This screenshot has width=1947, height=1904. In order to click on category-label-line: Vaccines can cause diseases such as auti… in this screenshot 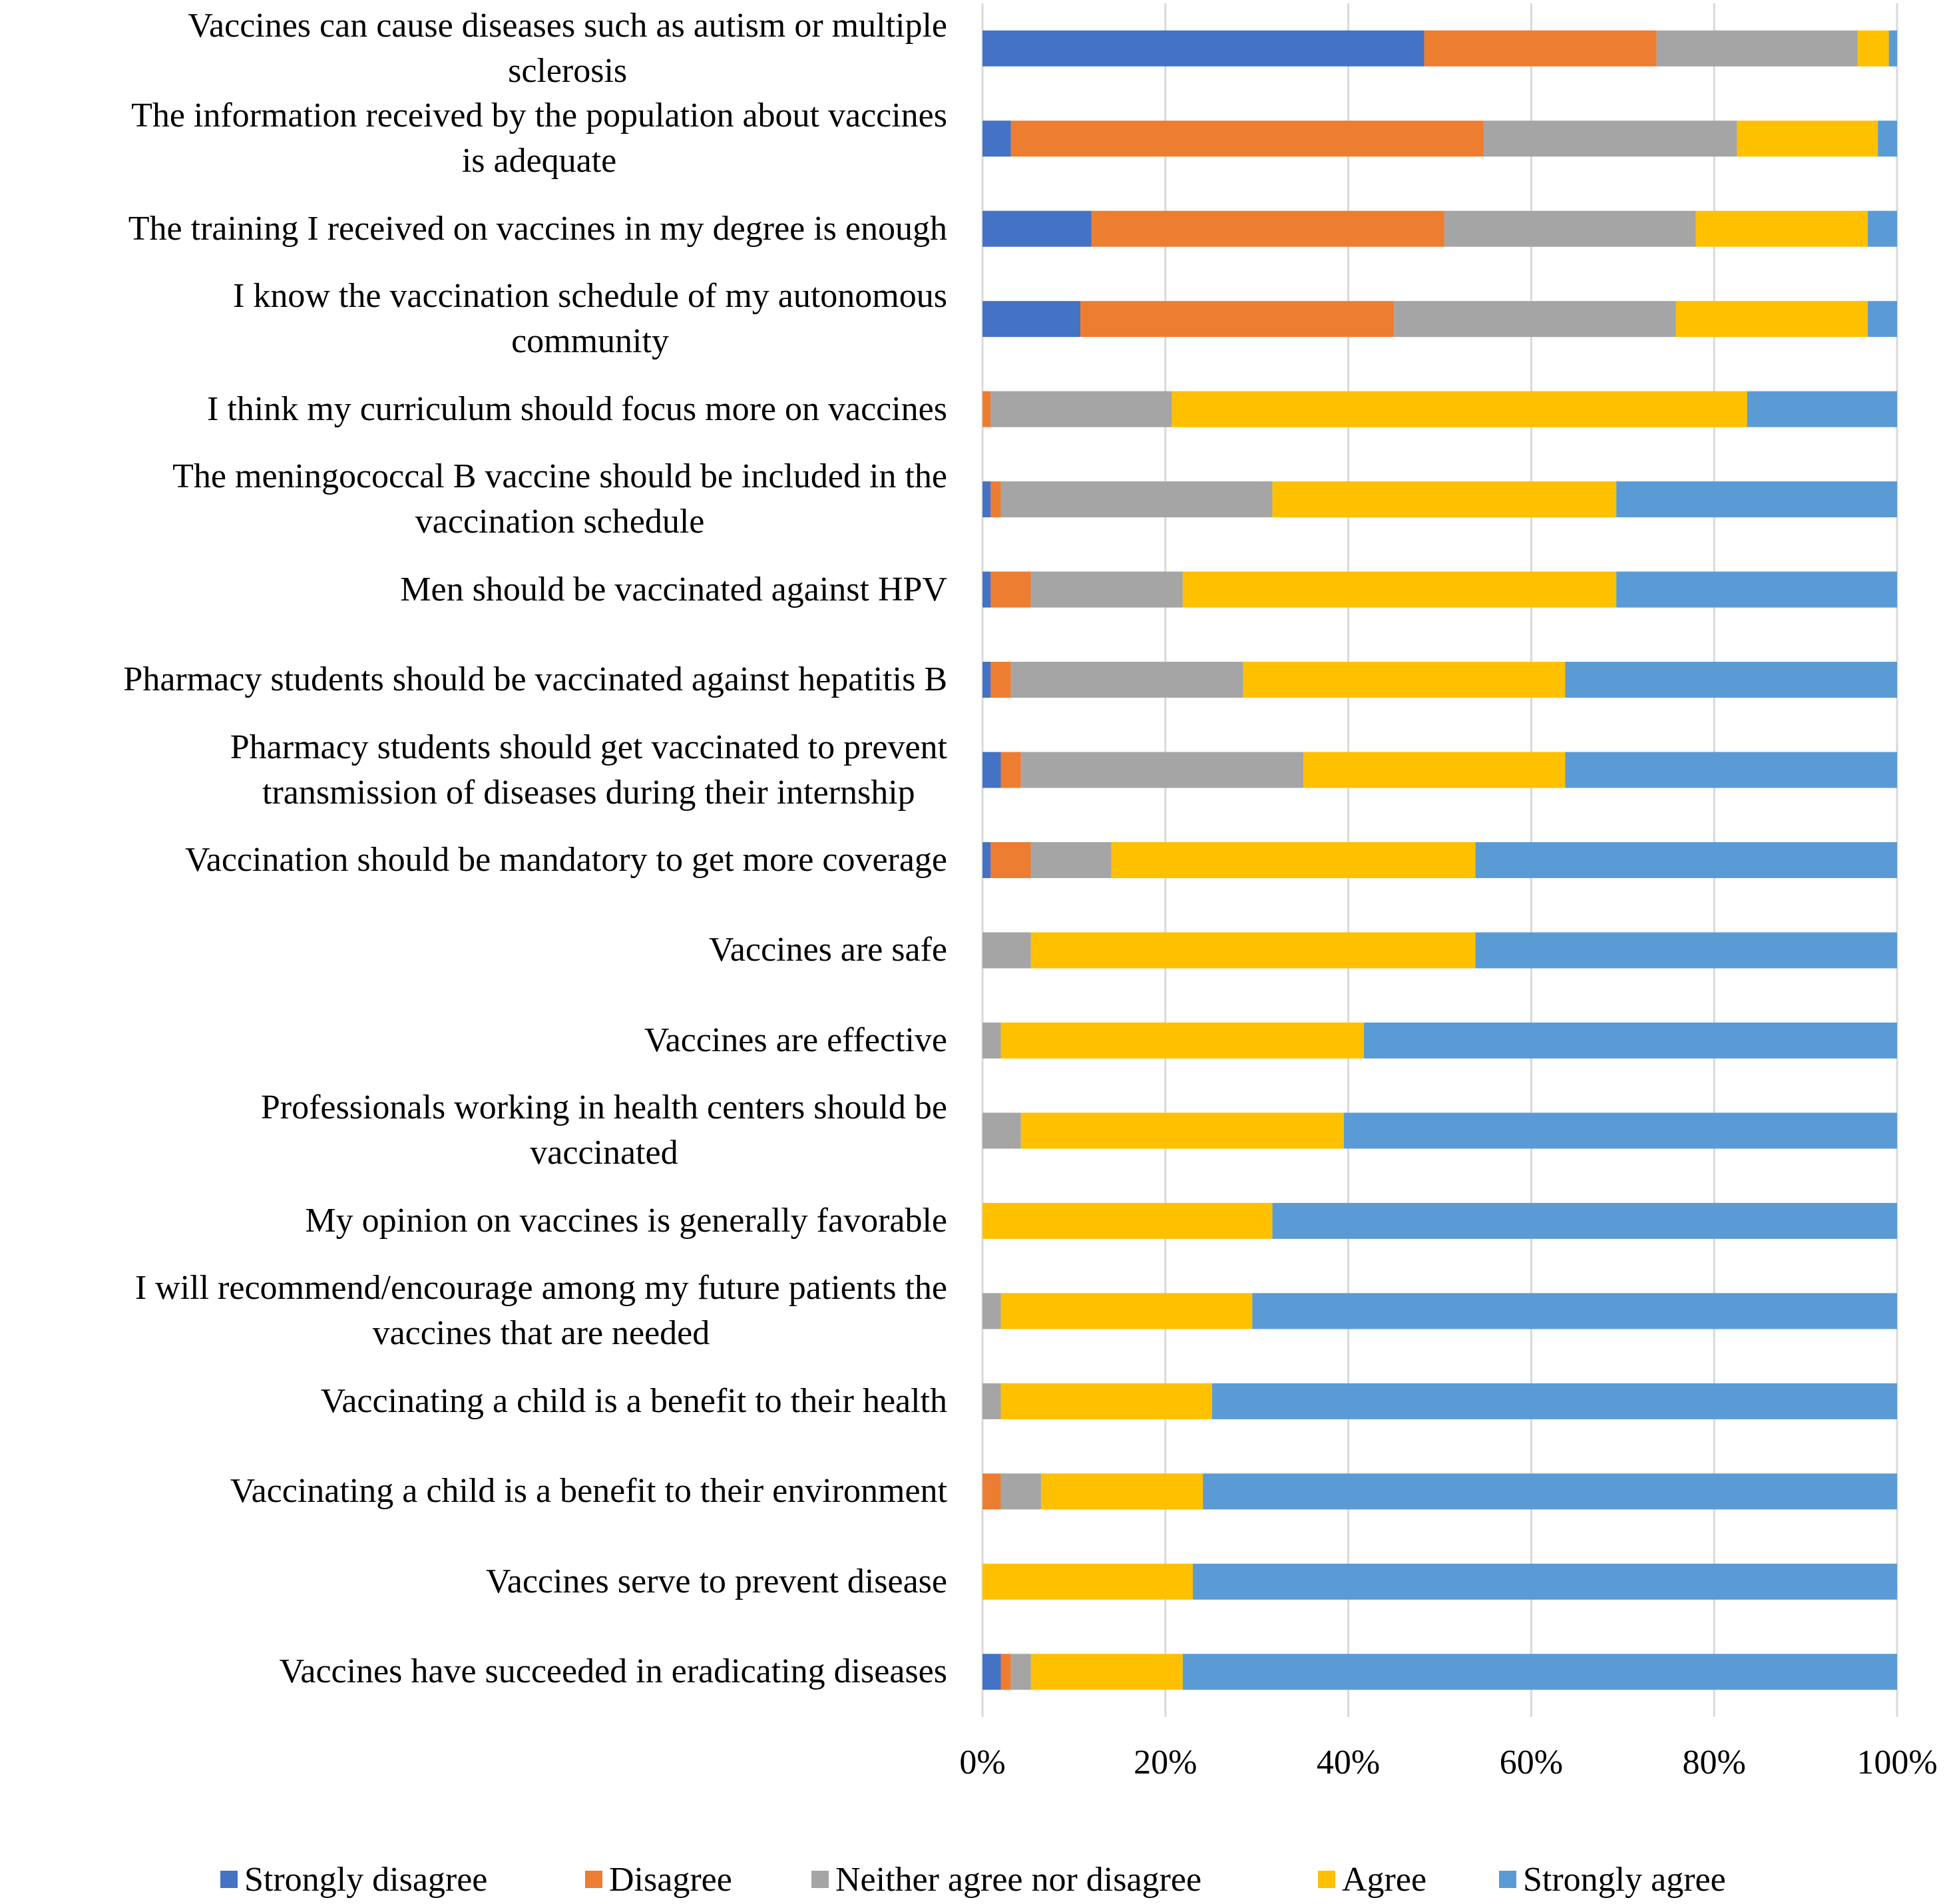, I will do `click(567, 26)`.